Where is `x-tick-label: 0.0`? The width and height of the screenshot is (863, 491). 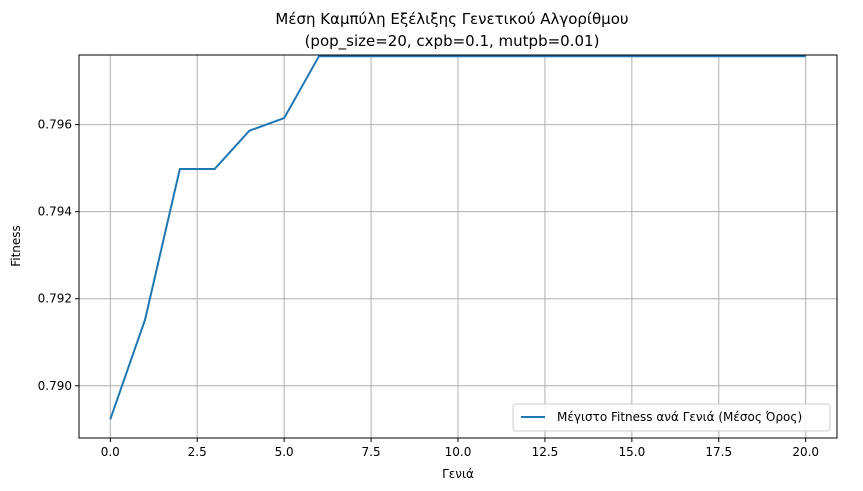 x-tick-label: 0.0 is located at coordinates (110, 452).